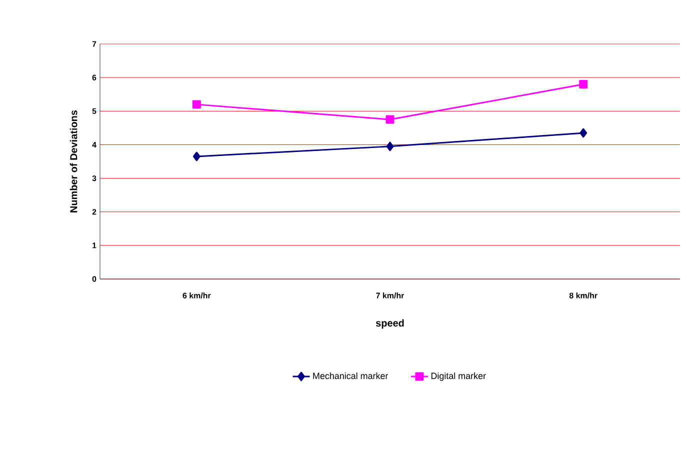  What do you see at coordinates (458, 376) in the screenshot?
I see `legend-label: Digital marker` at bounding box center [458, 376].